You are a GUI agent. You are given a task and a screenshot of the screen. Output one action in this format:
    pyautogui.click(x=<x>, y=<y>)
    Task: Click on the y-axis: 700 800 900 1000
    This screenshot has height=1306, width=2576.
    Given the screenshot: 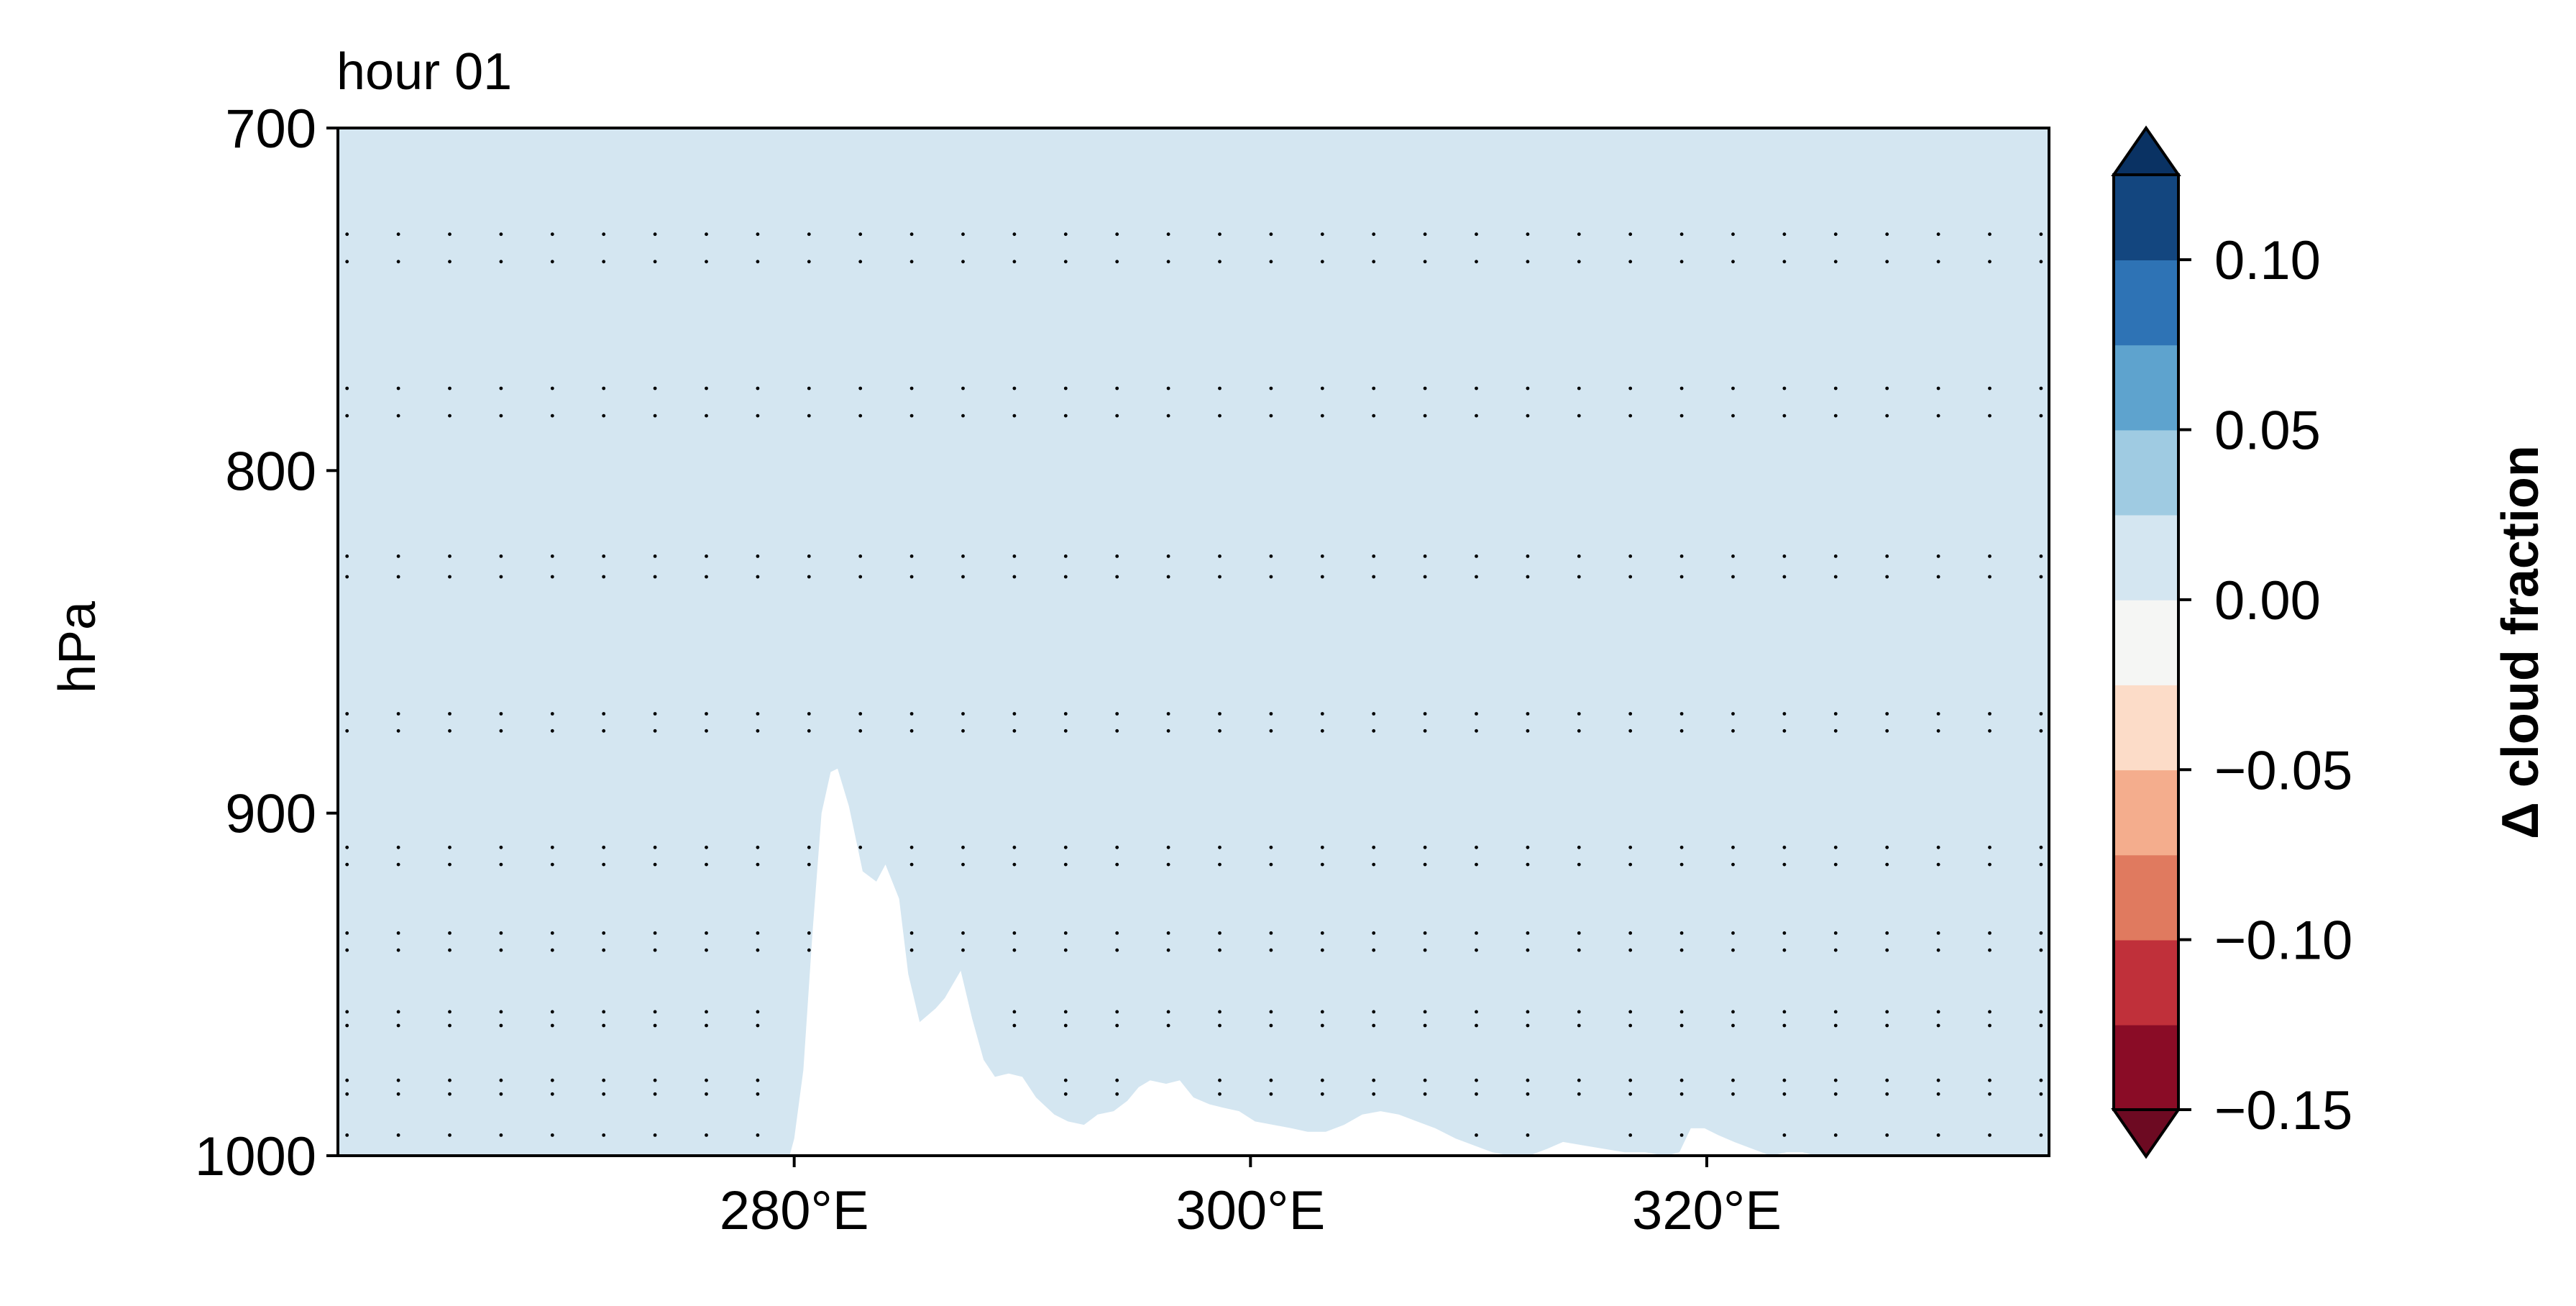 What is the action you would take?
    pyautogui.click(x=266, y=643)
    